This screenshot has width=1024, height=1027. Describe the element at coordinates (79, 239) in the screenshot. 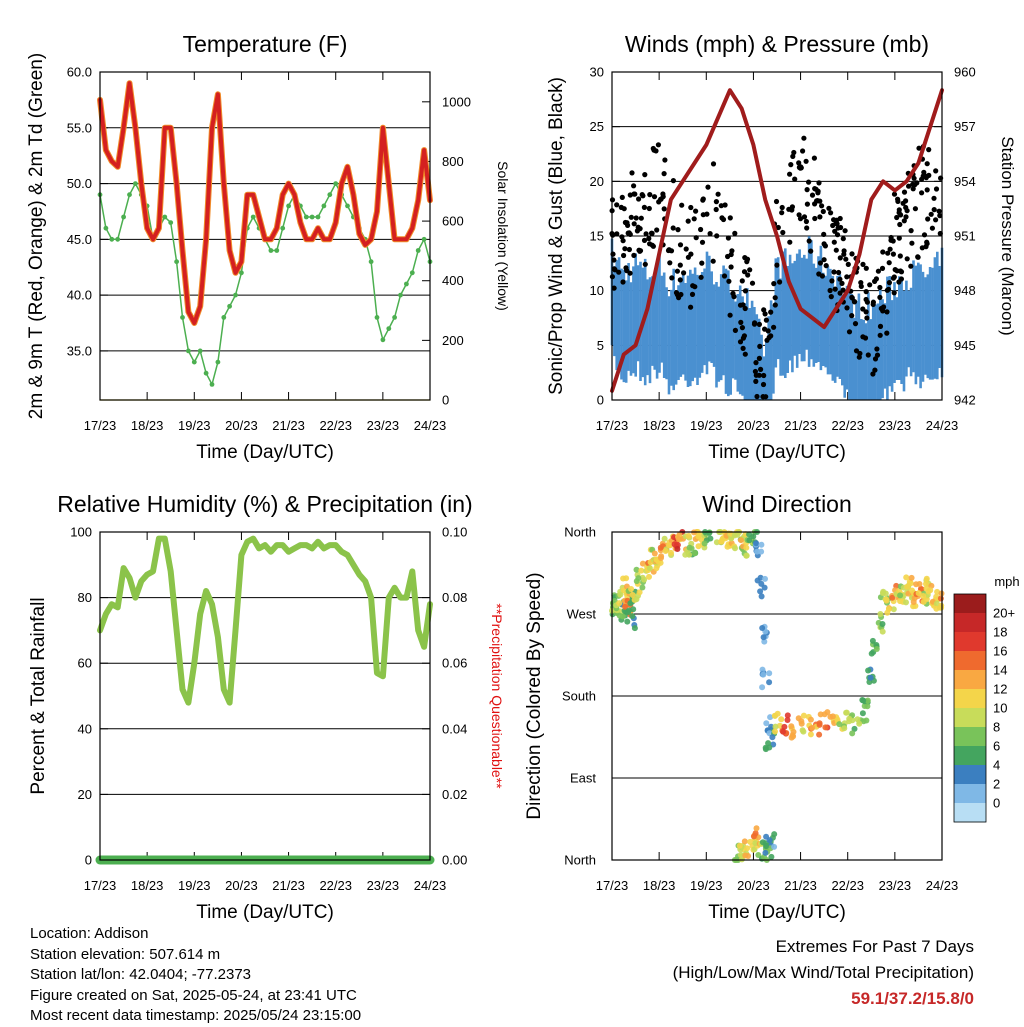

I see `chart-1-ytick-label: 45.0` at that location.